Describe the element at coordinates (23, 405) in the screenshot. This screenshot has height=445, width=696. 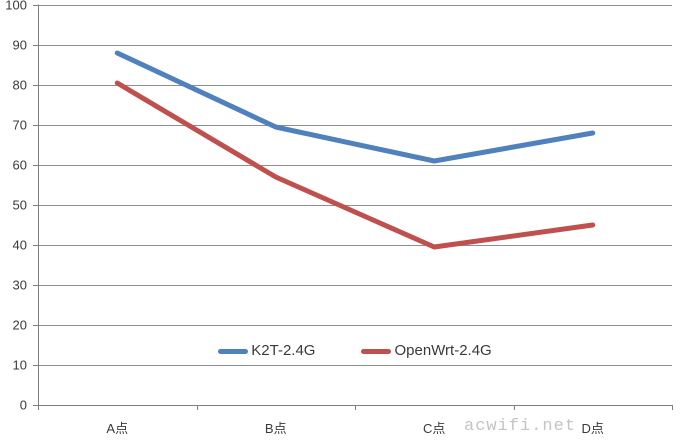
I see `y-axis-label: 0` at that location.